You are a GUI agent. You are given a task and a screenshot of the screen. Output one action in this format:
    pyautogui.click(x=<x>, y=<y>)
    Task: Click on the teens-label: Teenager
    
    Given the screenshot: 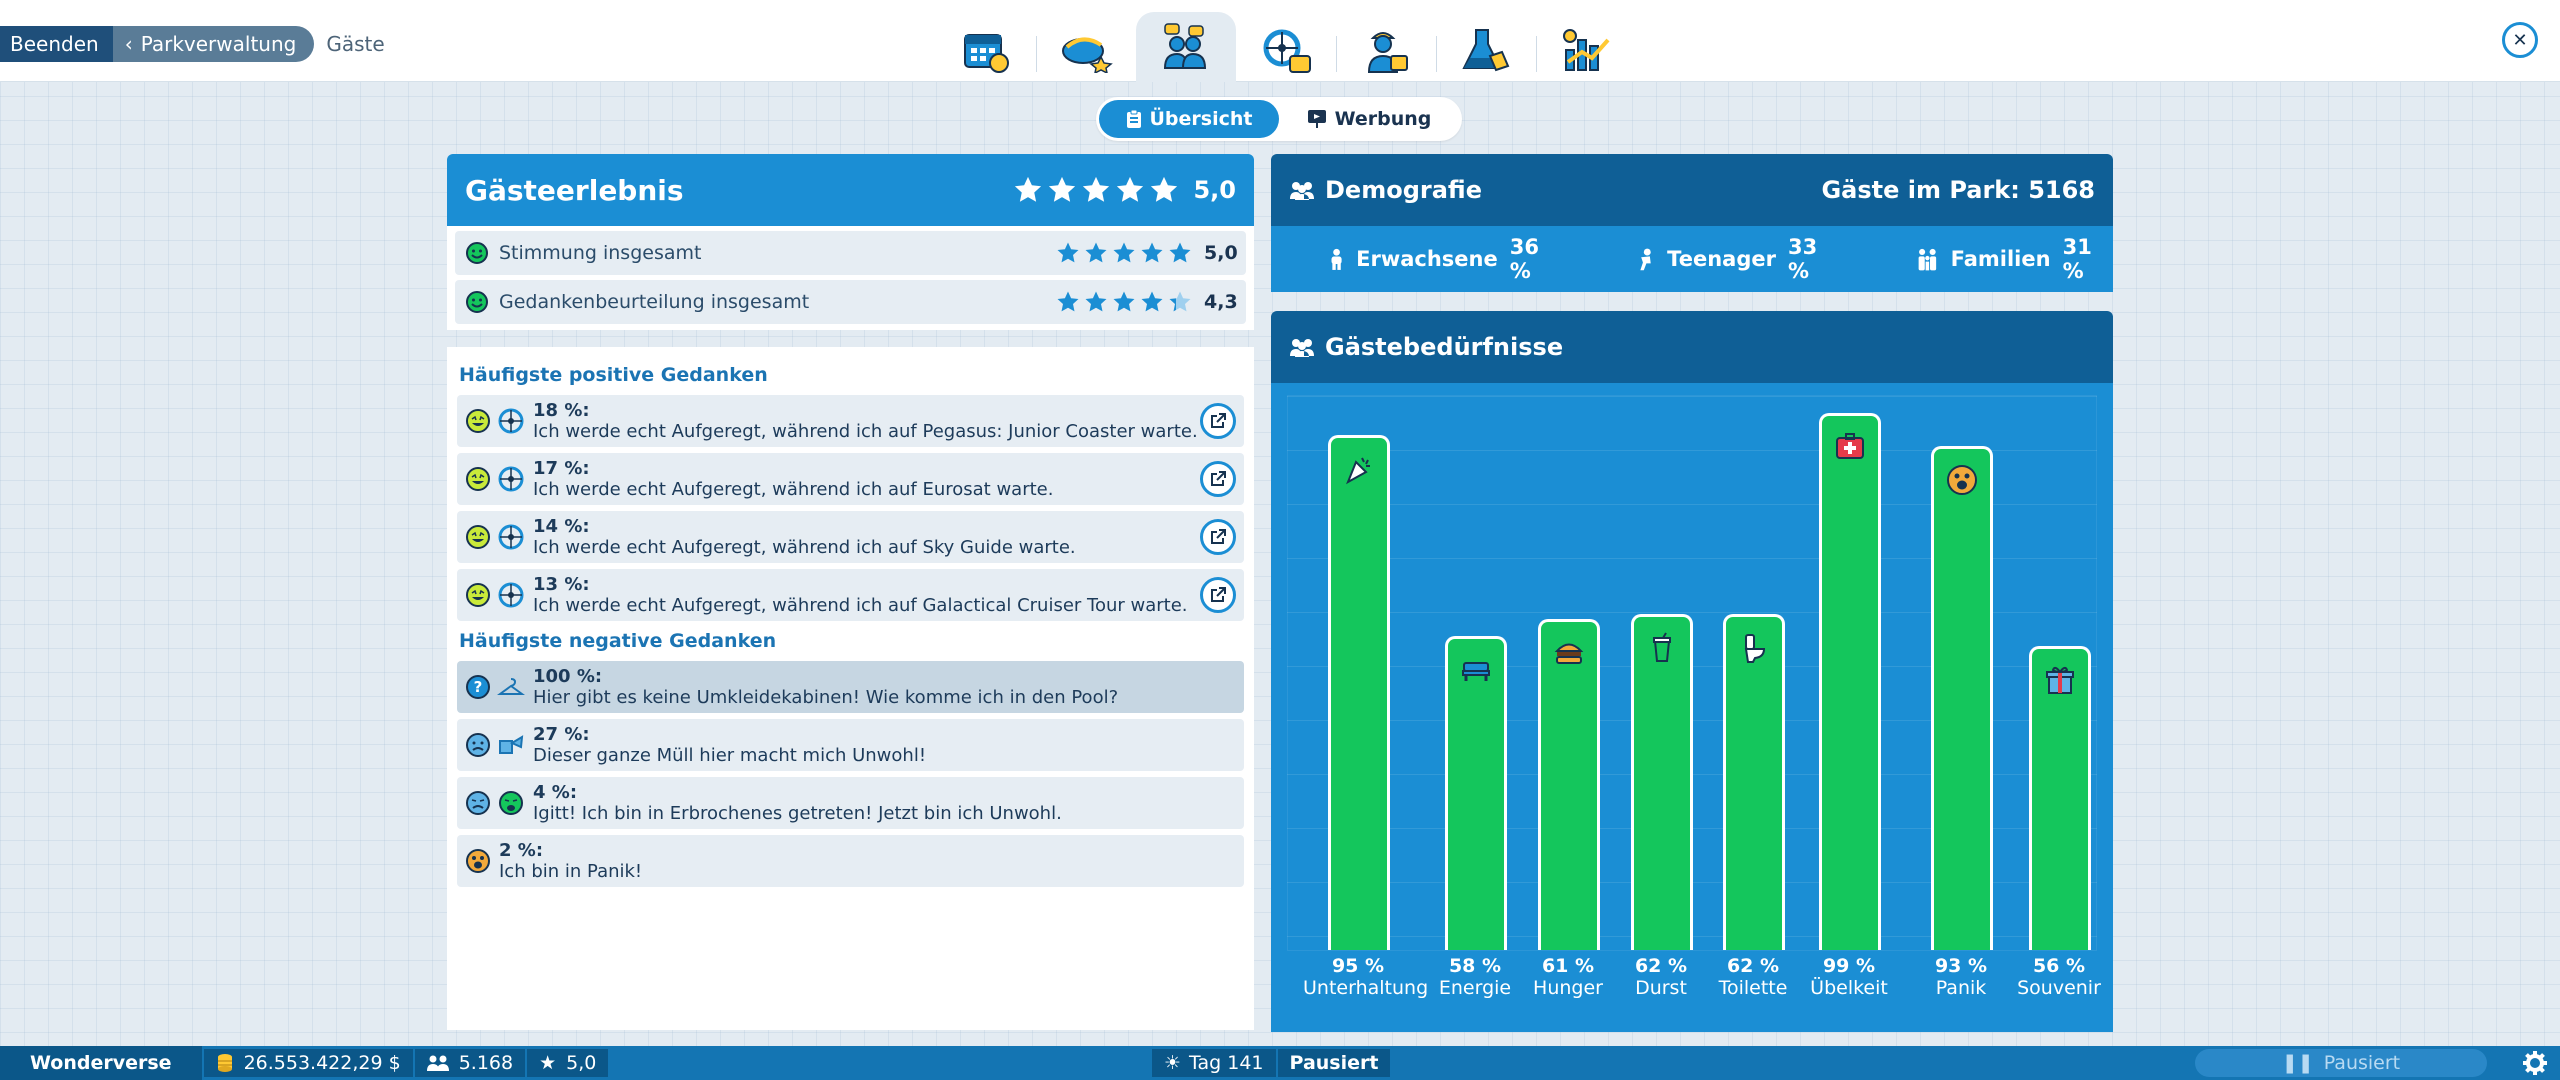 What is the action you would take?
    pyautogui.click(x=1721, y=259)
    